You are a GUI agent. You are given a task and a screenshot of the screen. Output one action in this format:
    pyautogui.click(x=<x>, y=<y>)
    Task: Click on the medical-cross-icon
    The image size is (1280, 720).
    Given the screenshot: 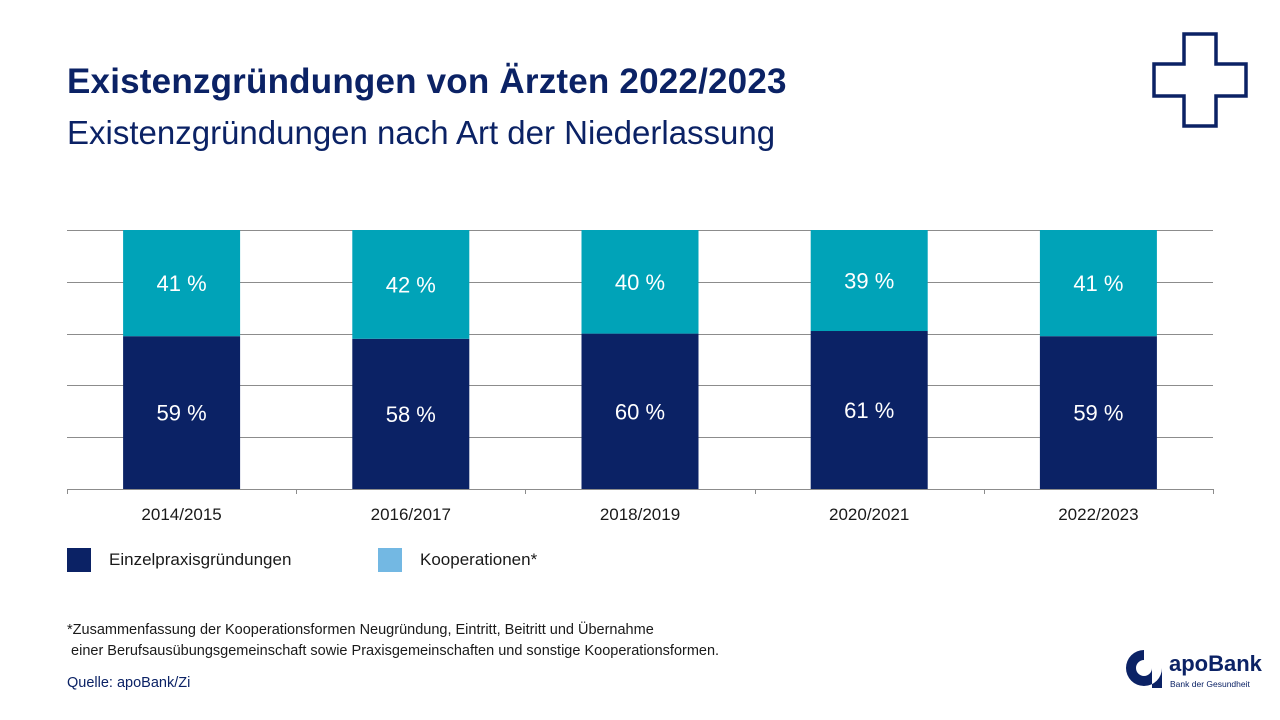 What is the action you would take?
    pyautogui.click(x=1200, y=80)
    